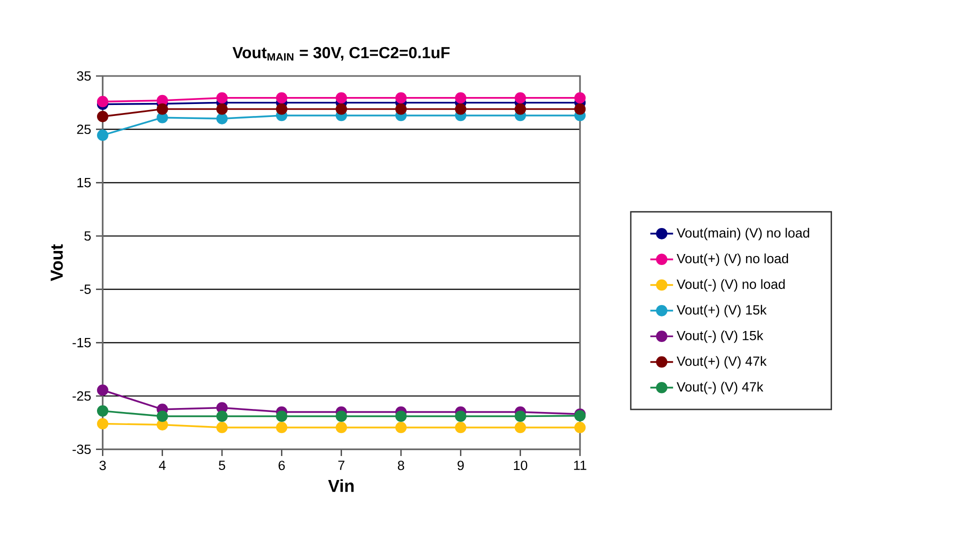  I want to click on y-tick-label: -5, so click(85, 289).